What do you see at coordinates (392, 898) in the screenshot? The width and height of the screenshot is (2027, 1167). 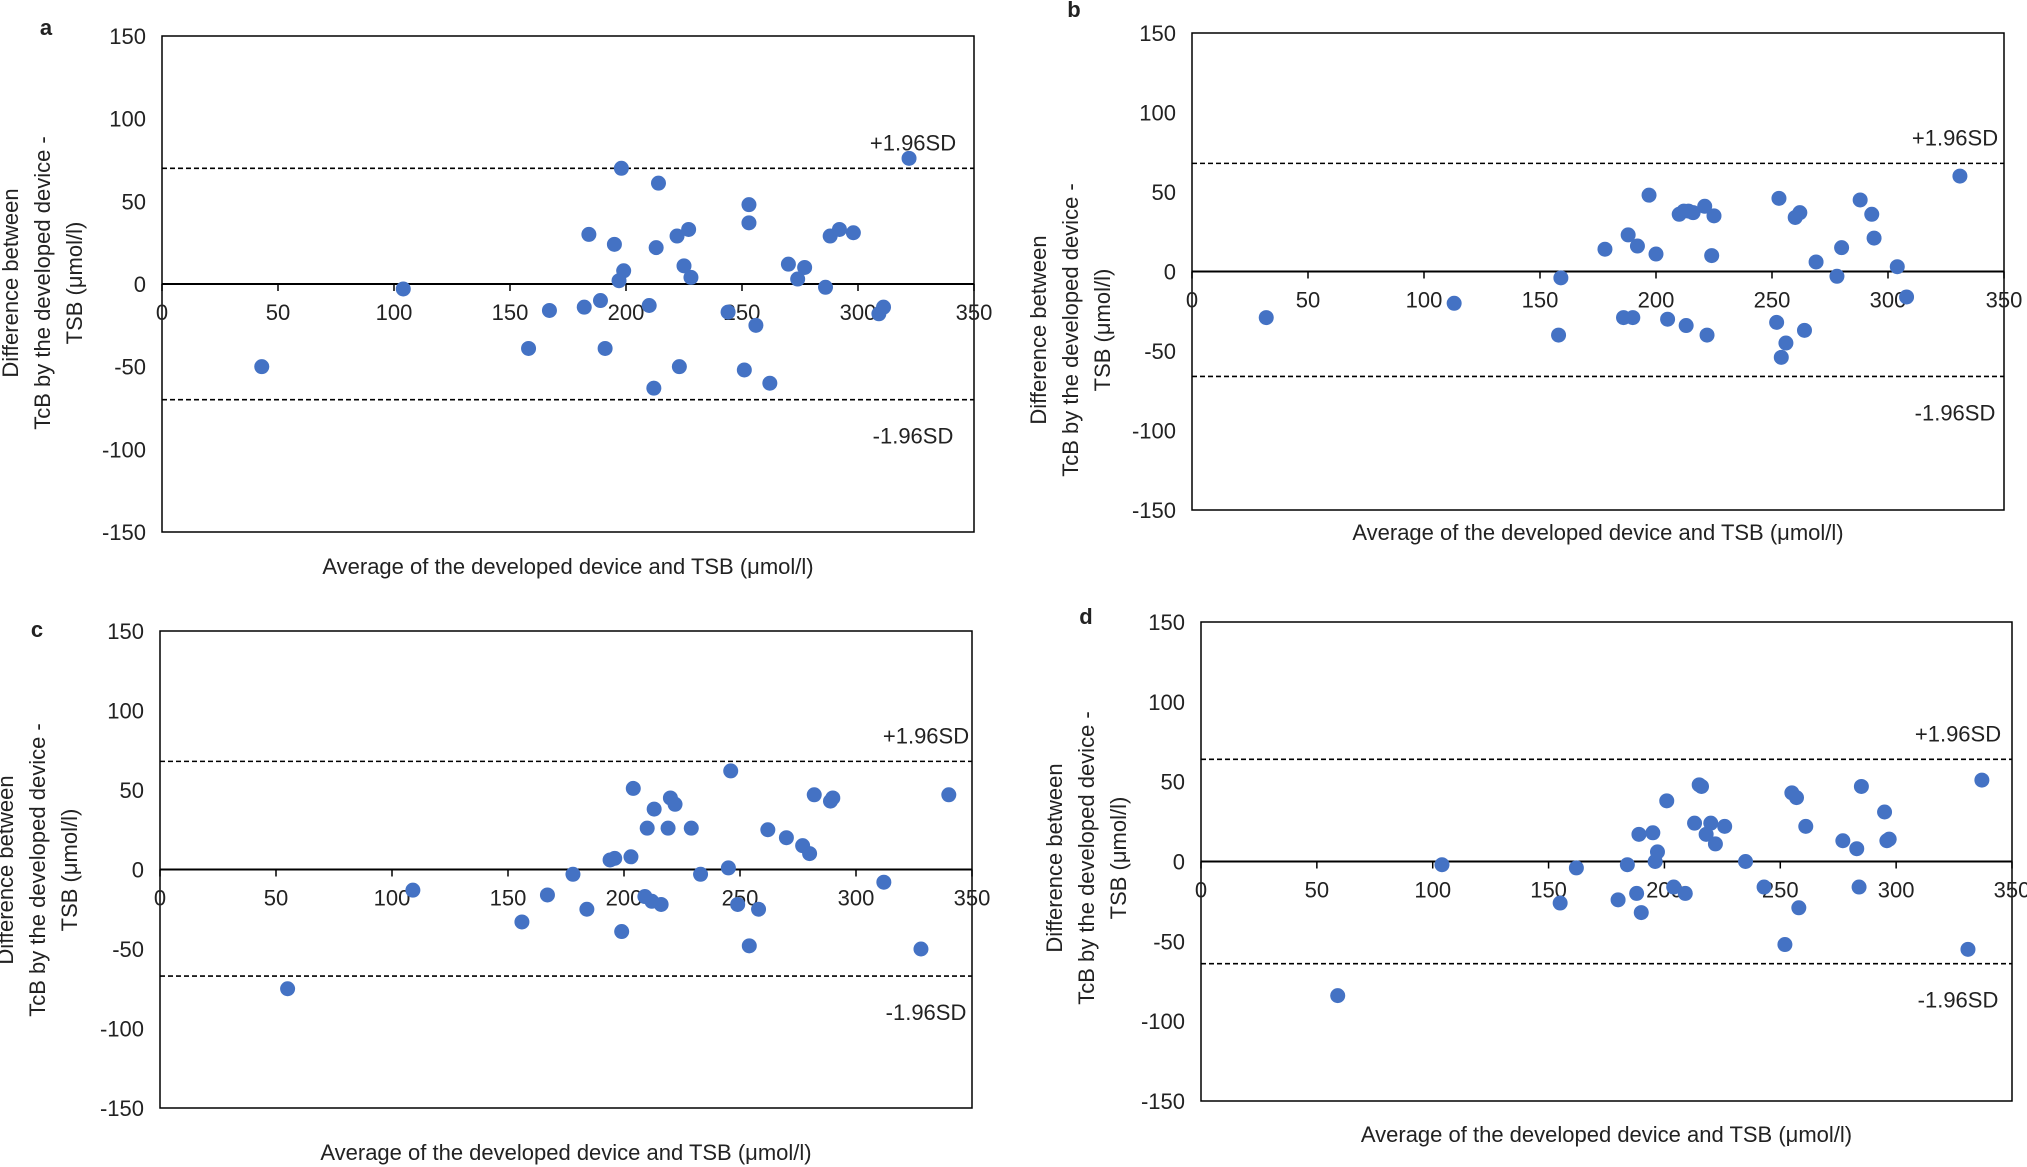 I see `x-tick-label: 100` at bounding box center [392, 898].